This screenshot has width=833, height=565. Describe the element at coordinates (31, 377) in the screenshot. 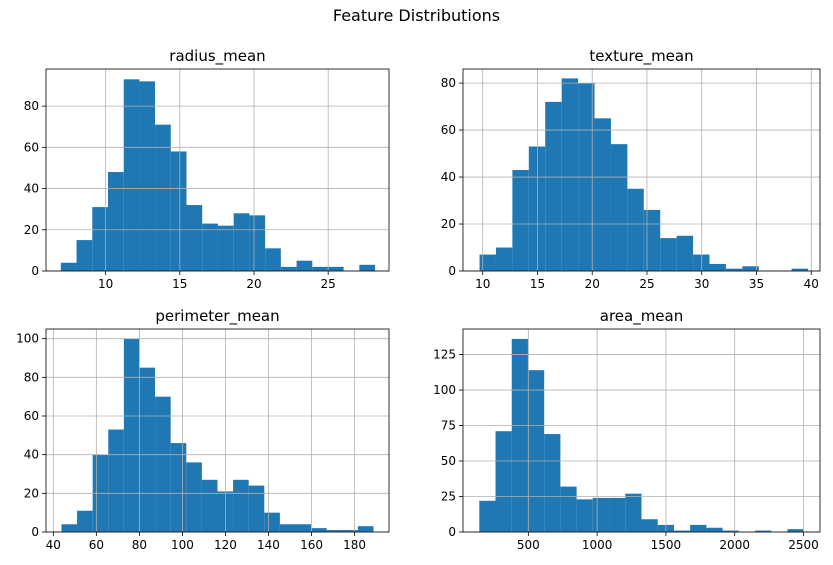

I see `y-tick-label: 80` at that location.